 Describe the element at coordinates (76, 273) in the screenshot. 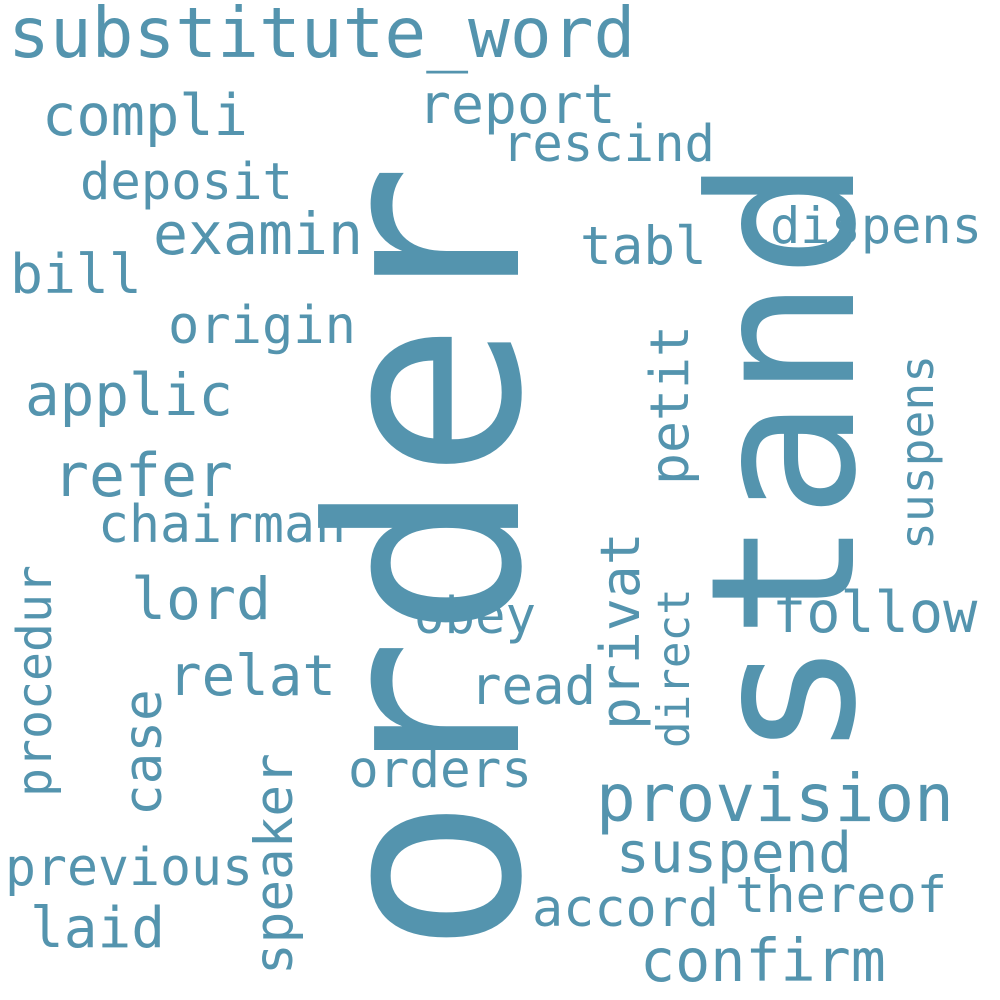

I see `word-bill: bill` at that location.